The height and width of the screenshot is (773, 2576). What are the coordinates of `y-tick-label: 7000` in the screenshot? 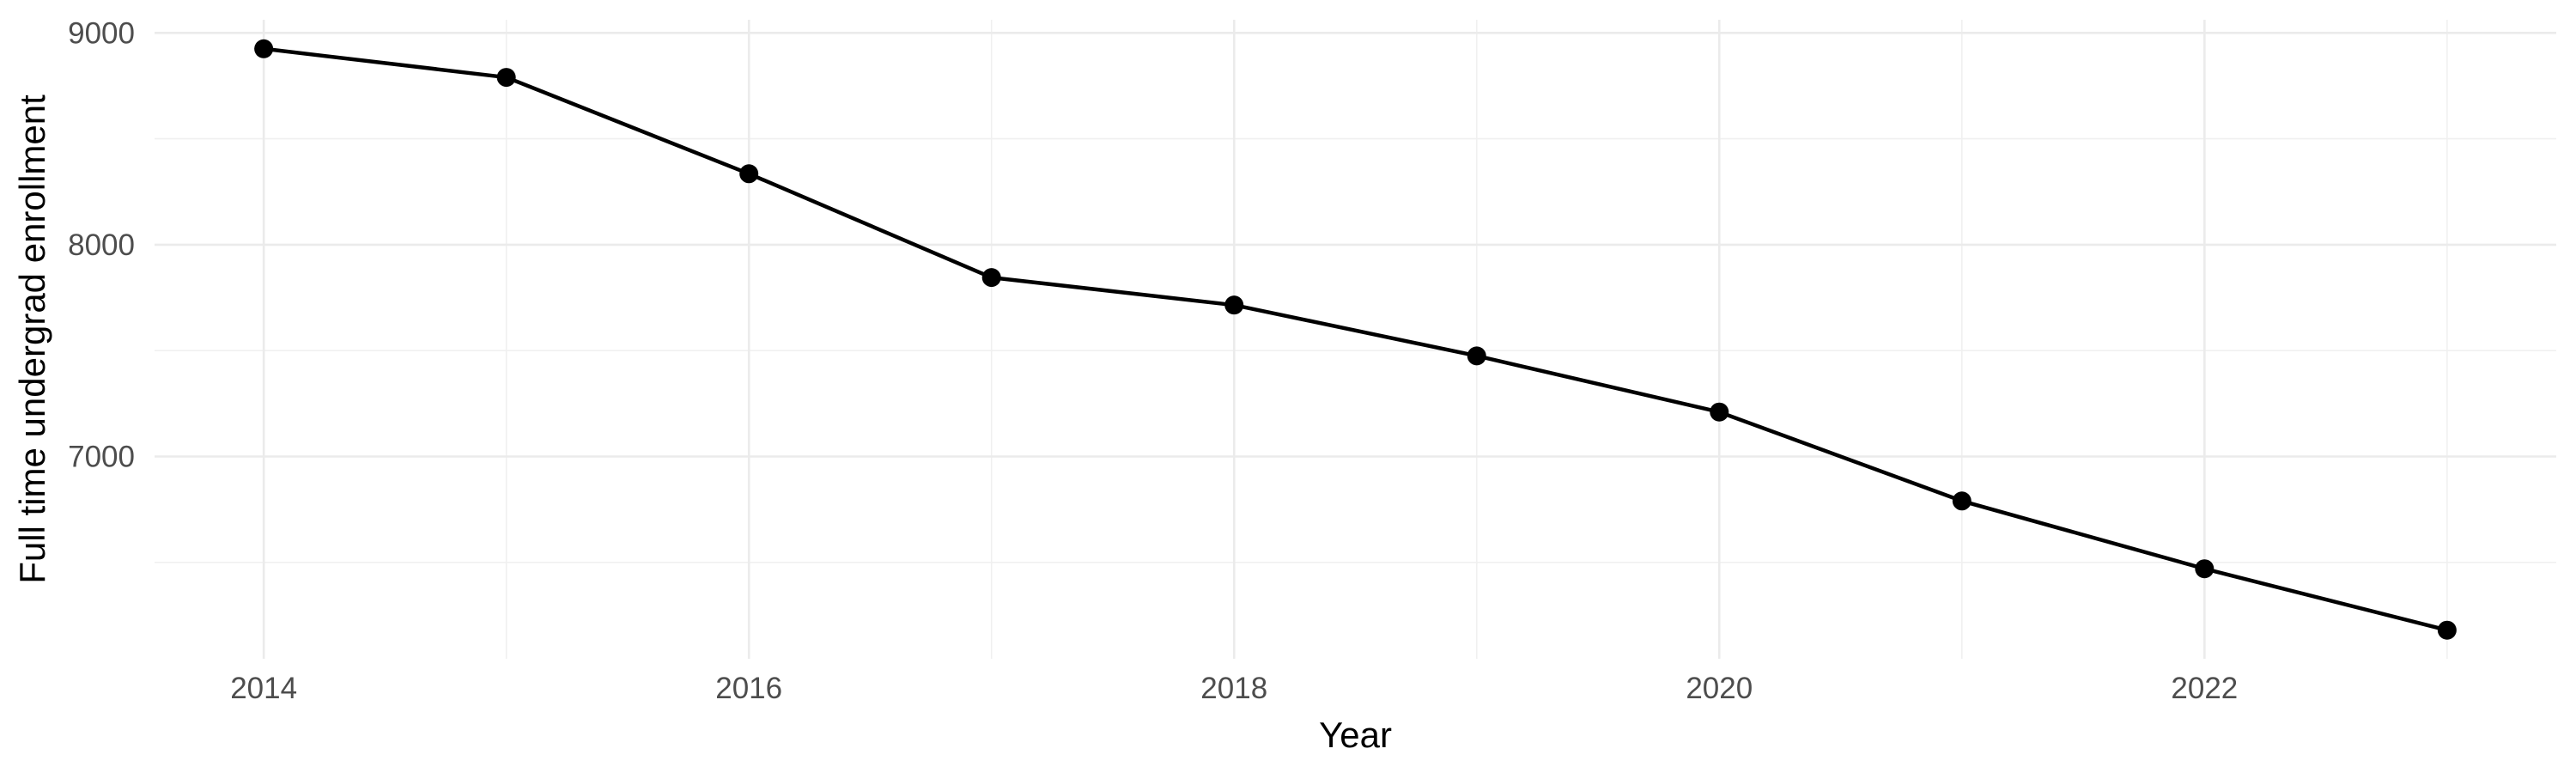 It's located at (101, 456).